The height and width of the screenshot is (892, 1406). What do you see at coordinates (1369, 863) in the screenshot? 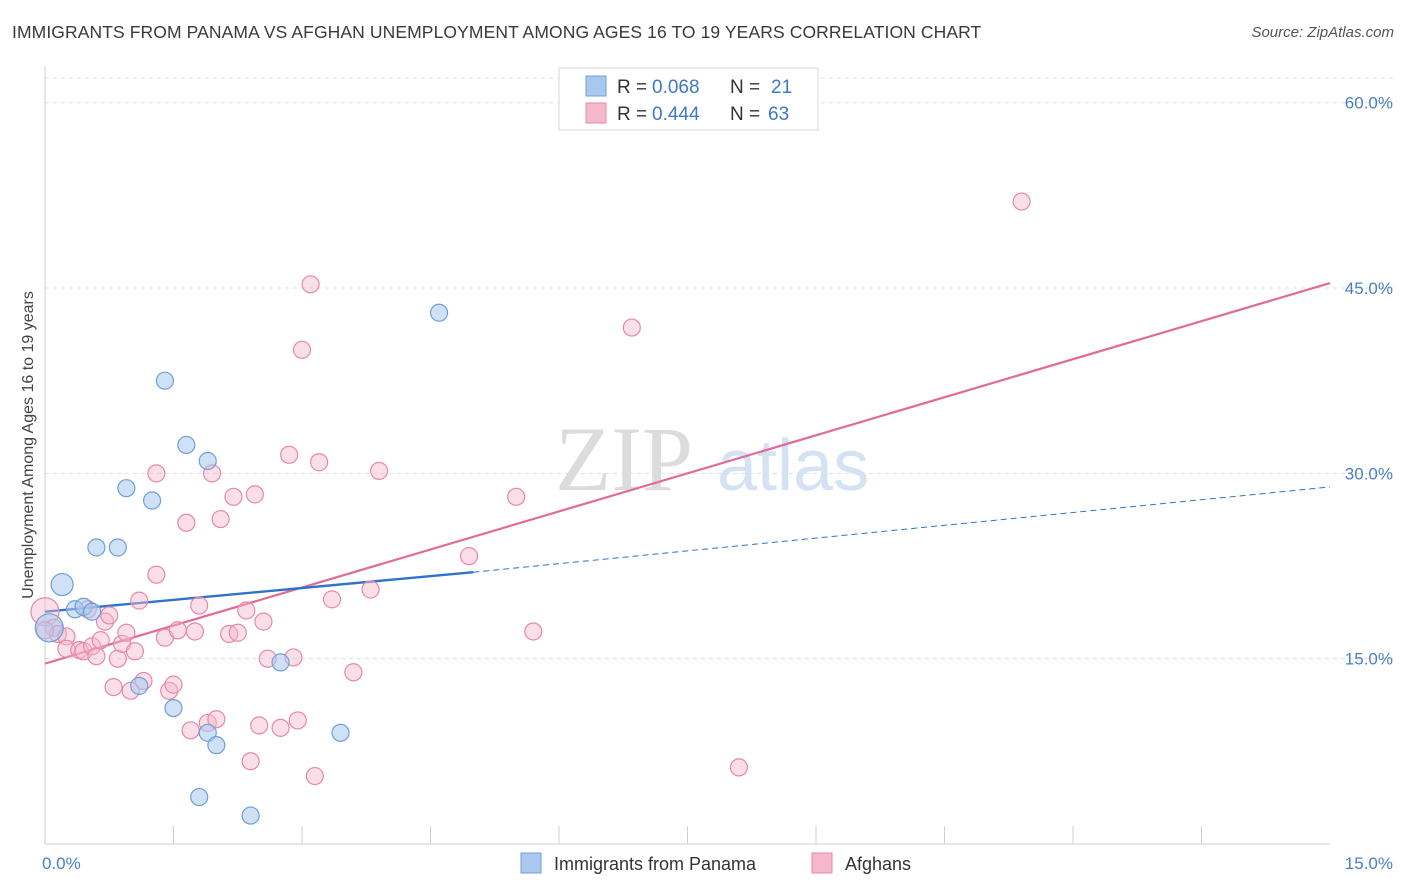
I see `x-tick-label: 15.0%` at bounding box center [1369, 863].